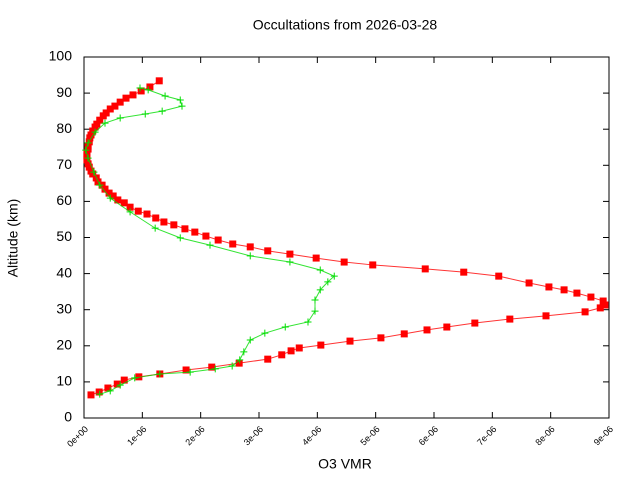  I want to click on y-tick-label: 100, so click(61, 56).